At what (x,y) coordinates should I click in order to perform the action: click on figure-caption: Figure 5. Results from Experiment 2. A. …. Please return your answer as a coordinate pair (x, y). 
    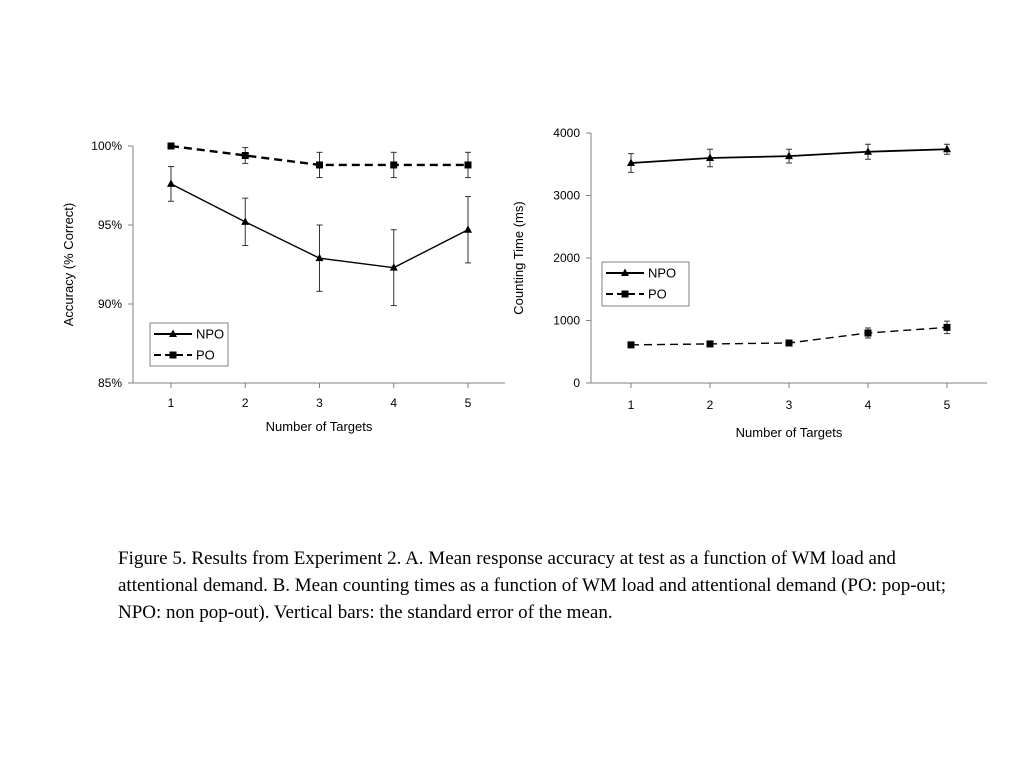
    Looking at the image, I should click on (532, 585).